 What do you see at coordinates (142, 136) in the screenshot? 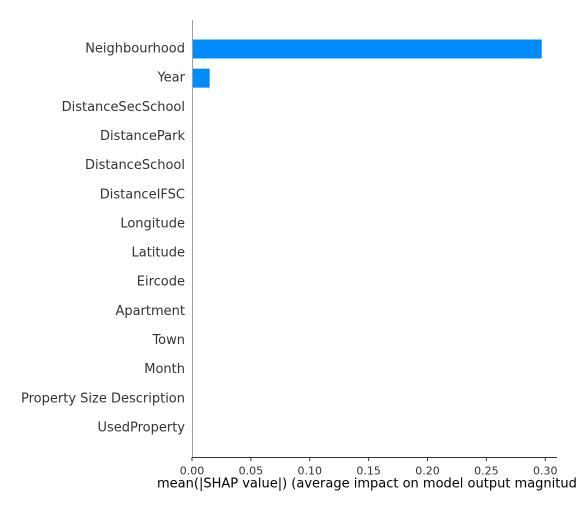
I see `feature-label-distancepark: DistancePark` at bounding box center [142, 136].